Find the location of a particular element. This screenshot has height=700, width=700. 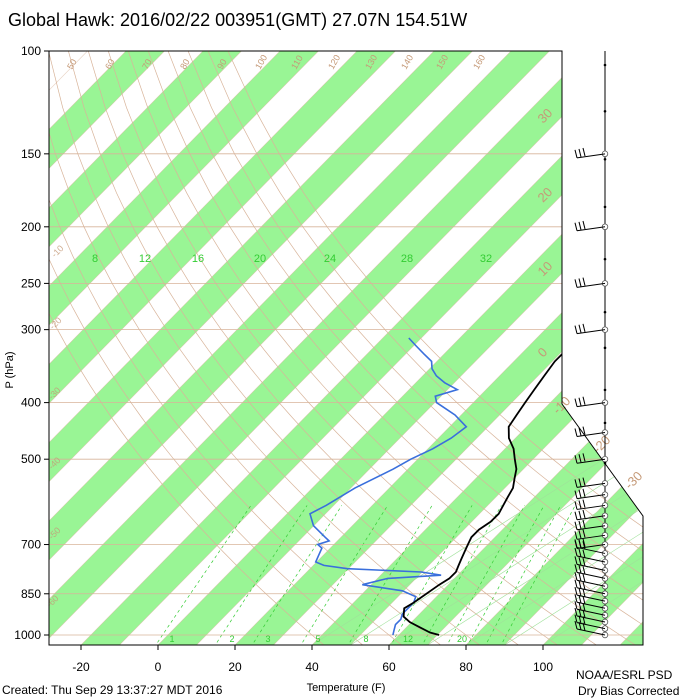

credit-line-1: NOAA/ESRL PSD is located at coordinates (624, 675).